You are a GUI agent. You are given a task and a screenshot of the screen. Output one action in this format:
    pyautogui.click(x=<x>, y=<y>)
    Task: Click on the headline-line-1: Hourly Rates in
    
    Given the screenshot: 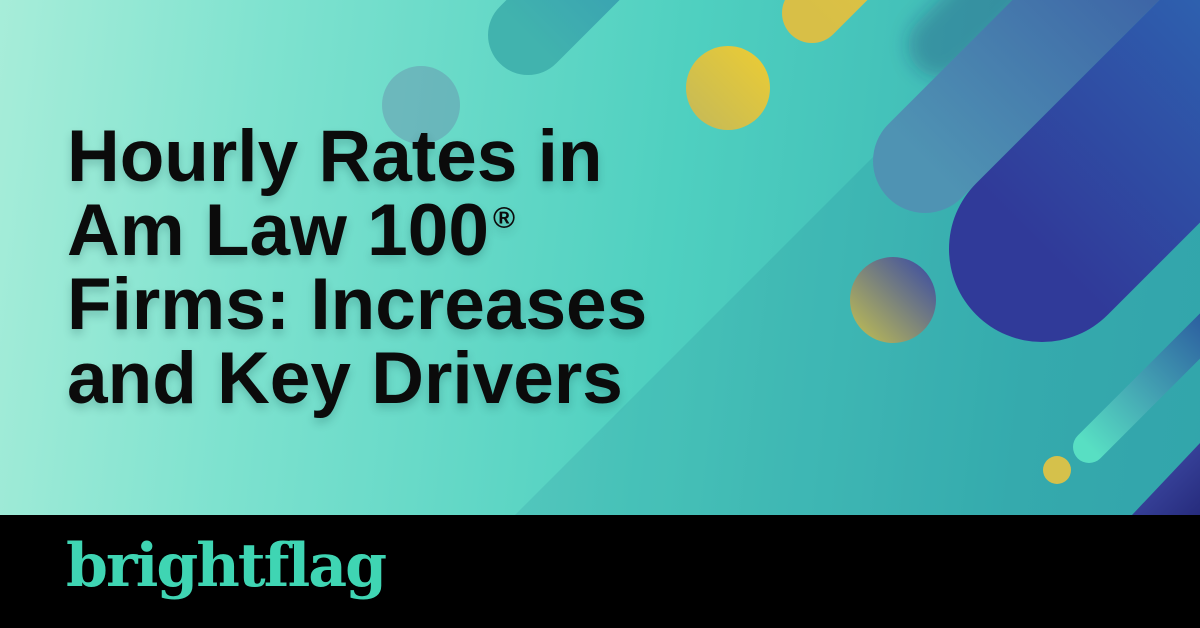 What is the action you would take?
    pyautogui.click(x=335, y=156)
    